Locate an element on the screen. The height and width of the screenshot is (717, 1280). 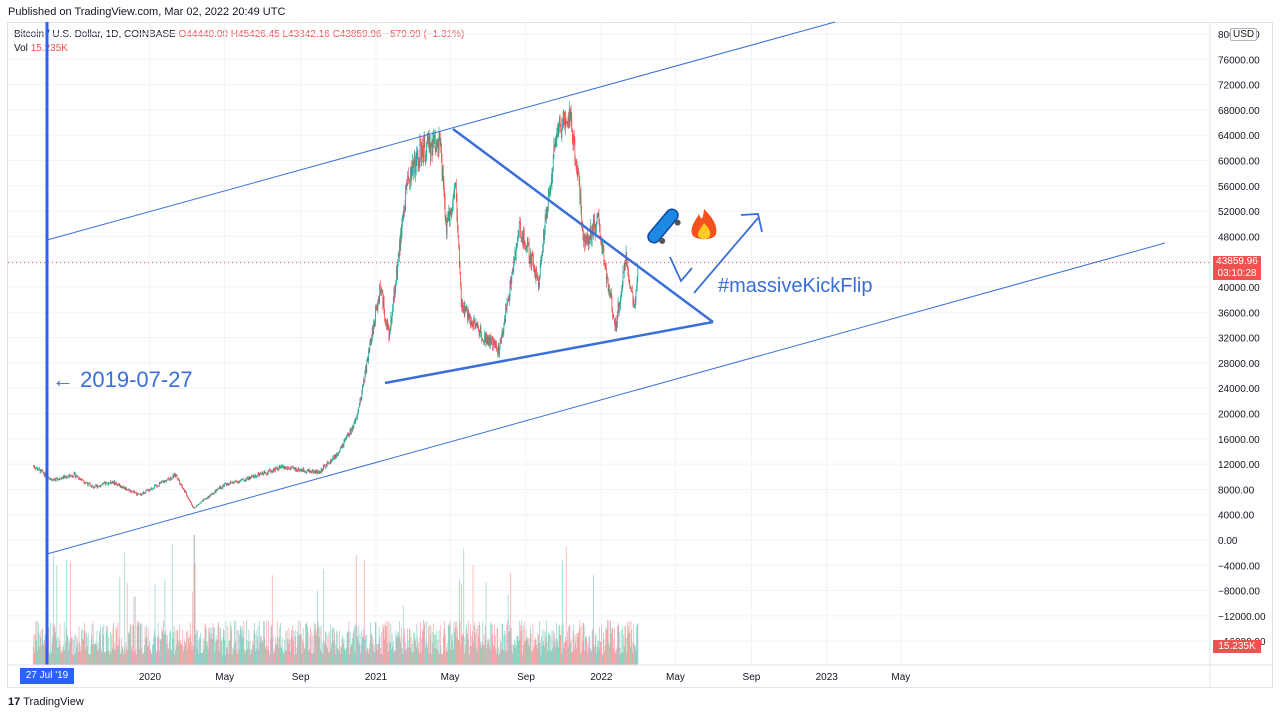
bar-countdown: 03:10:28 is located at coordinates (1237, 273).